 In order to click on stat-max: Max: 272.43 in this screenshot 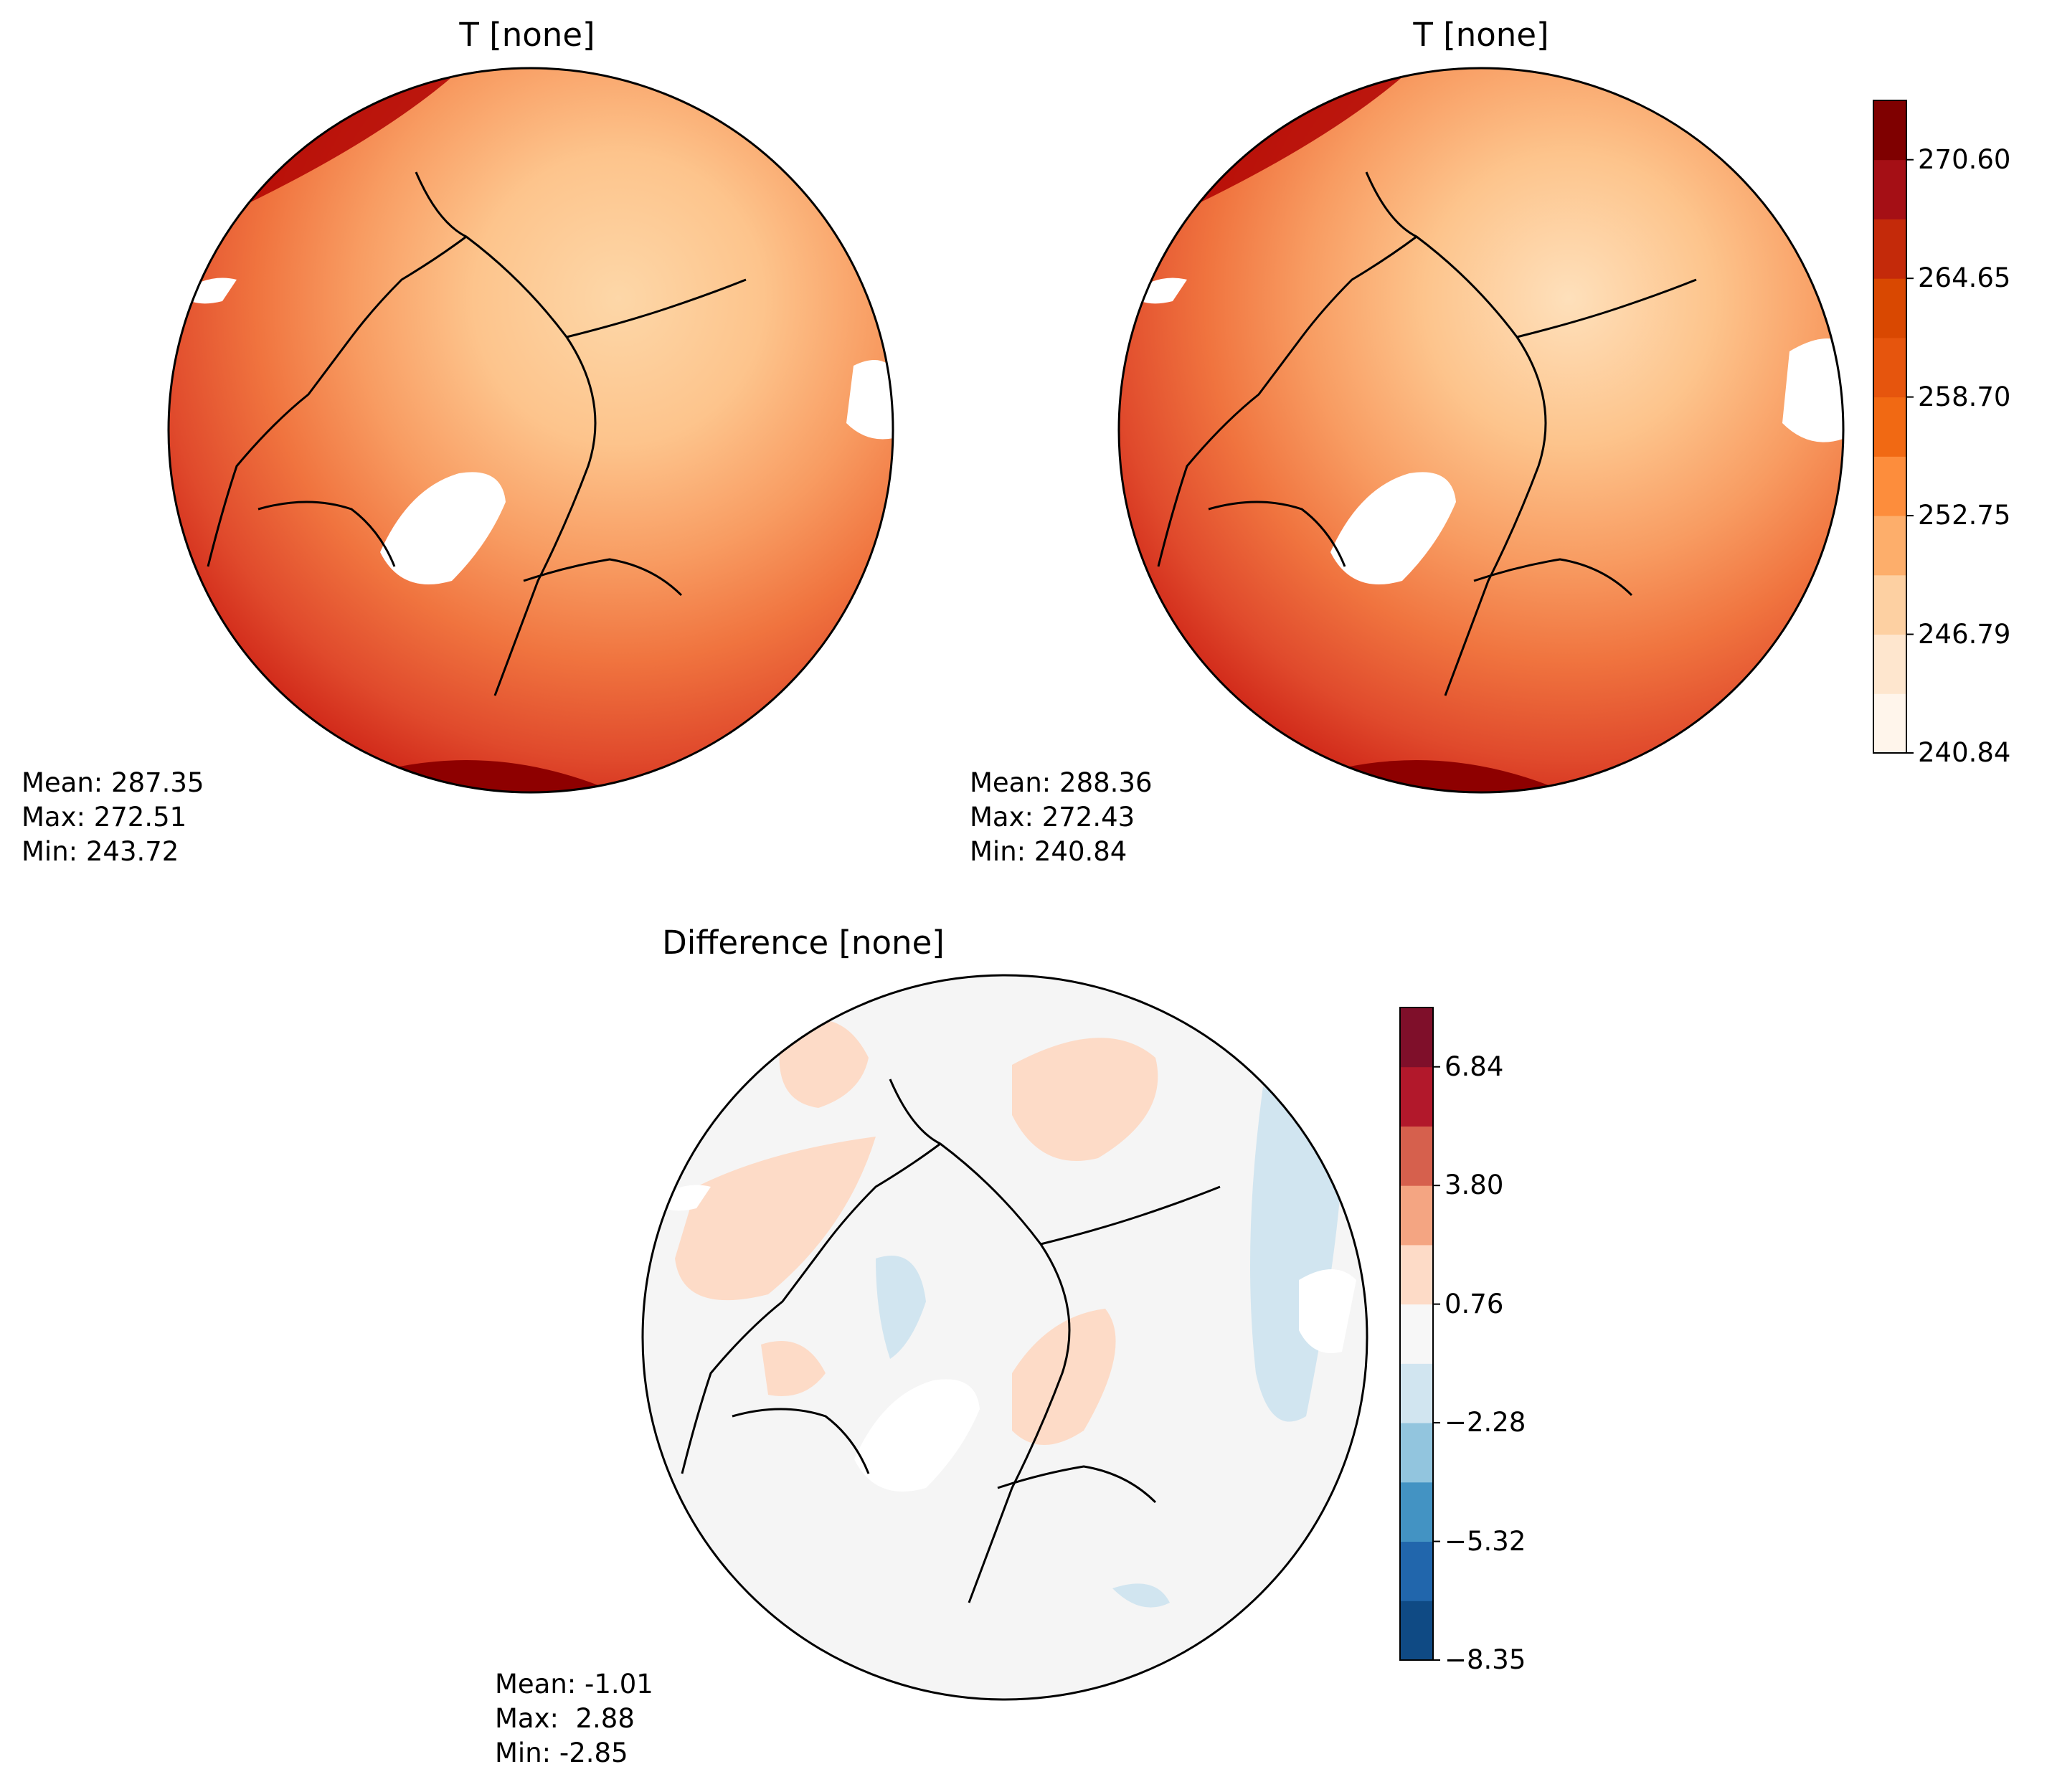, I will do `click(1053, 817)`.